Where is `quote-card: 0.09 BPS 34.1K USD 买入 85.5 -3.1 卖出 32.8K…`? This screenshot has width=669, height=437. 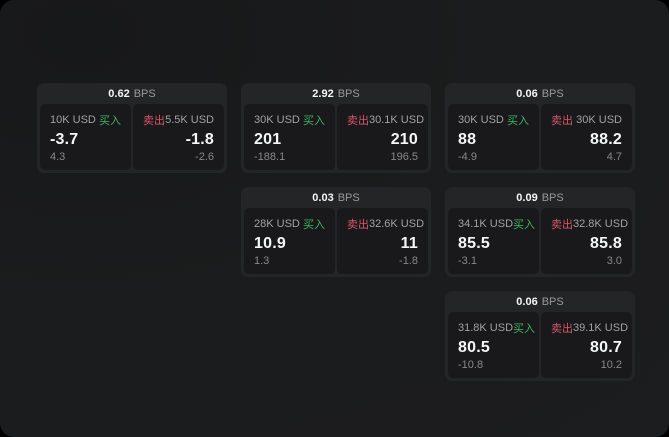 quote-card: 0.09 BPS 34.1K USD 买入 85.5 -3.1 卖出 32.8K… is located at coordinates (540, 232).